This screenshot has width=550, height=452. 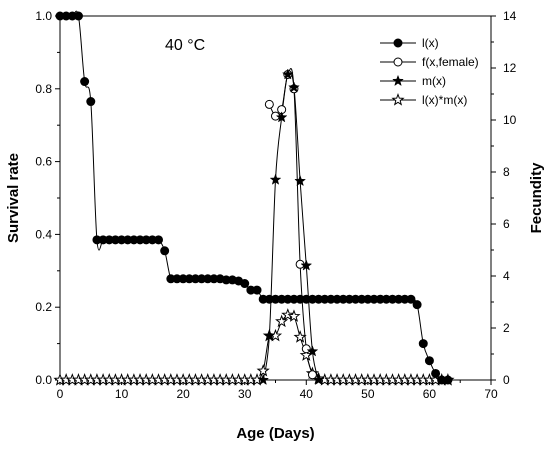 I want to click on x-tick-label: 60, so click(x=430, y=394).